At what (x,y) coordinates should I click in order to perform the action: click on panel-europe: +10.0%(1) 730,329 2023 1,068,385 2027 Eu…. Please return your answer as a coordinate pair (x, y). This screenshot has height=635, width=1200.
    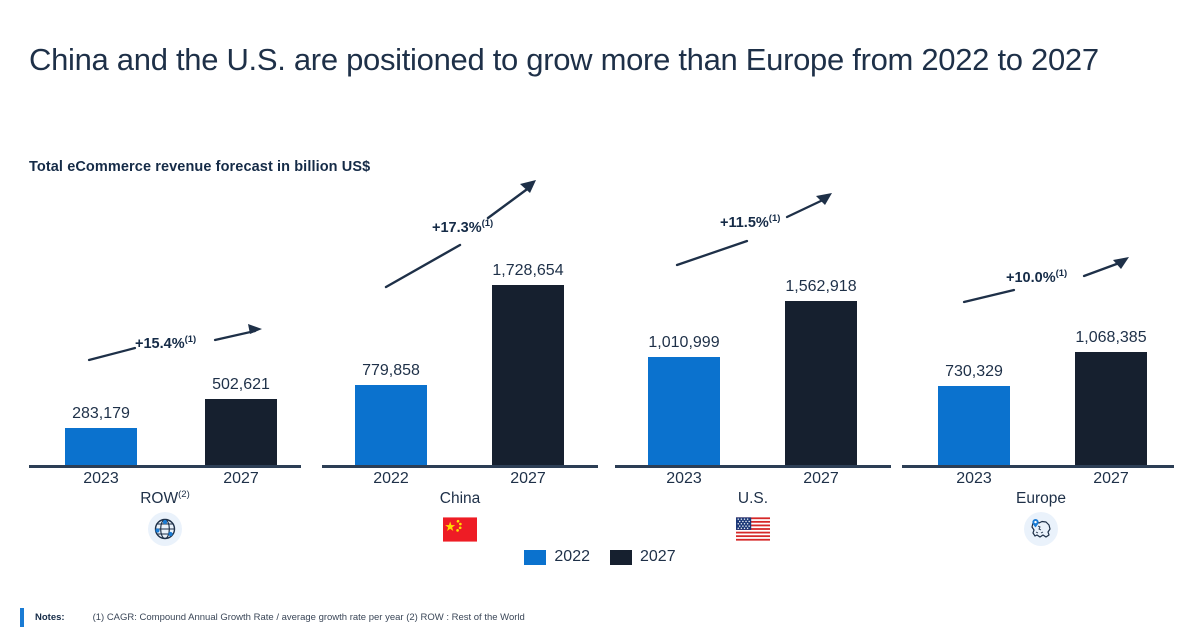
    Looking at the image, I should click on (1038, 358).